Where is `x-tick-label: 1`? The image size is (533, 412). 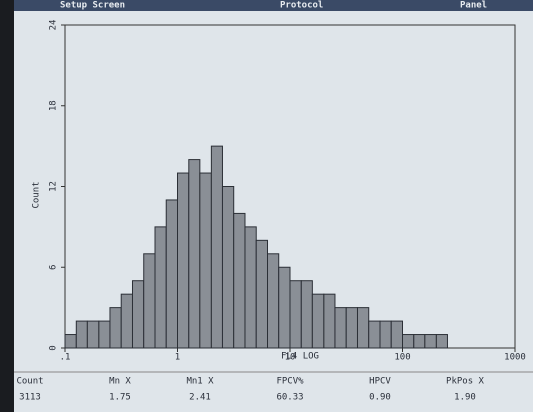
x-tick-label: 1 is located at coordinates (177, 358).